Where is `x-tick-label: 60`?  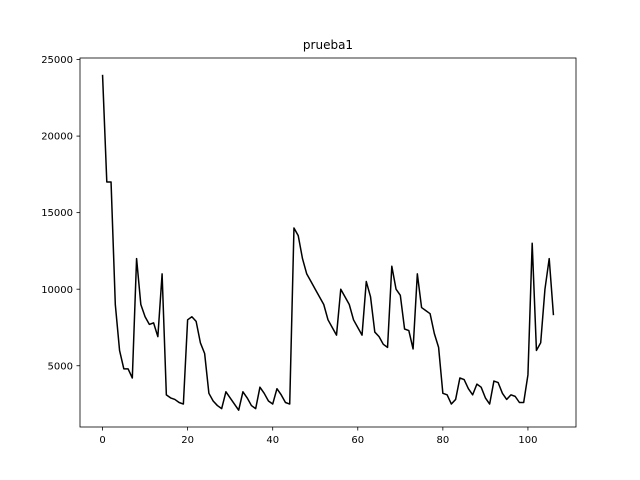 x-tick-label: 60 is located at coordinates (357, 440).